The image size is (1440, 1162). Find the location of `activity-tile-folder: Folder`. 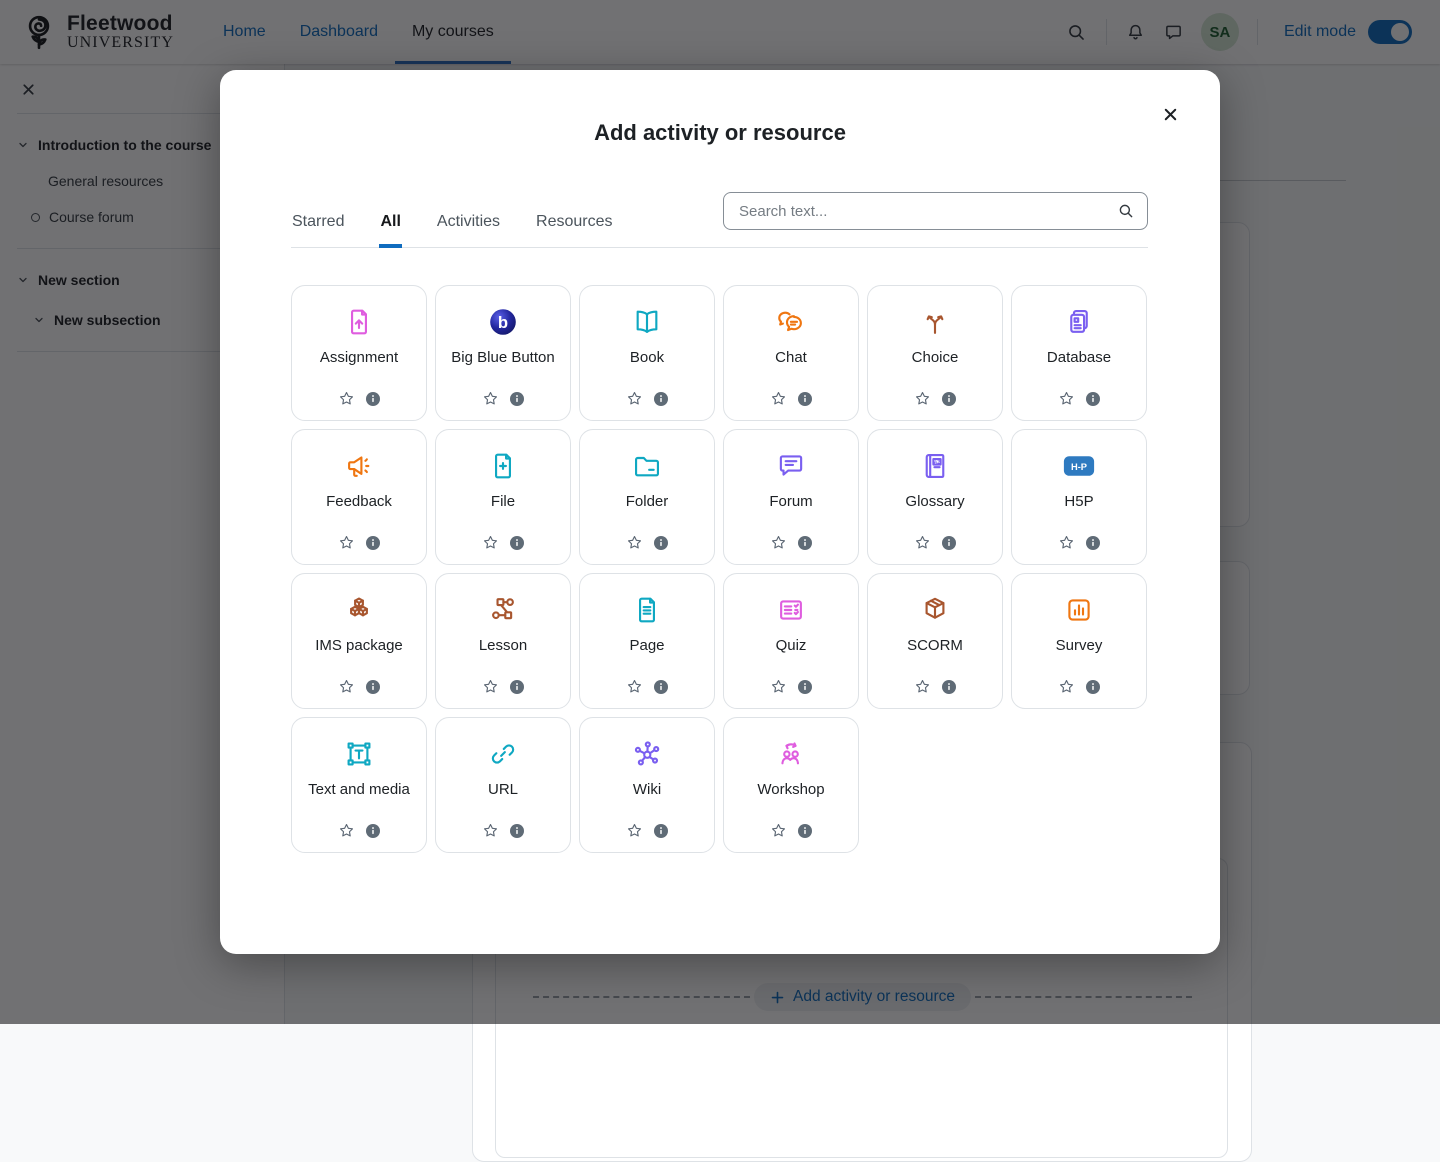

activity-tile-folder: Folder is located at coordinates (647, 497).